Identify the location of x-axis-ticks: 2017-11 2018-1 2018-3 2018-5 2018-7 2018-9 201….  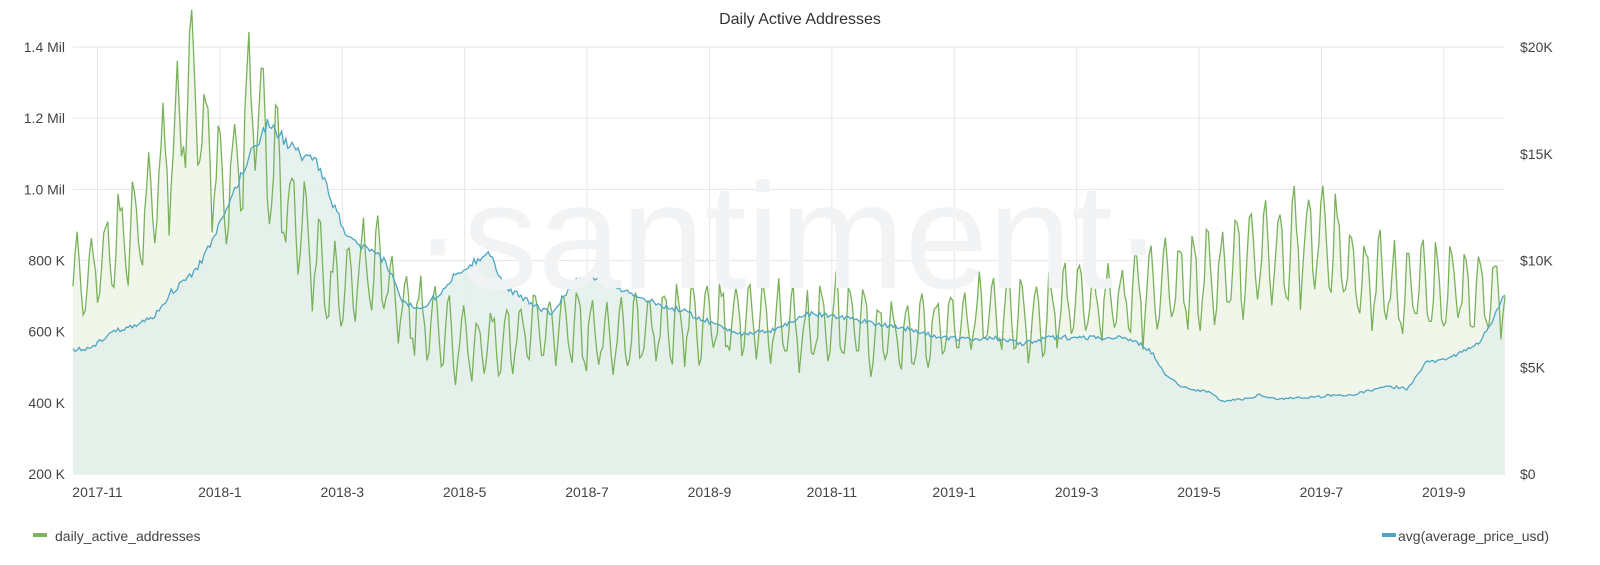
(769, 492).